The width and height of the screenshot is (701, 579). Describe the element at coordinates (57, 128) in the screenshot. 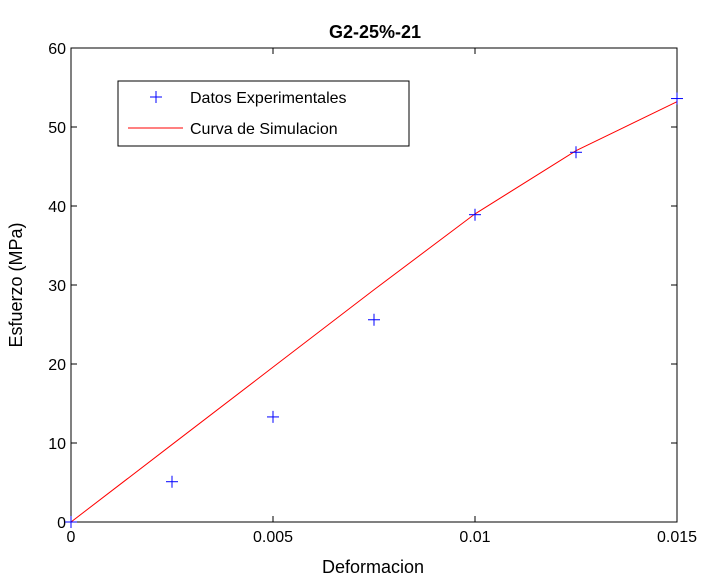

I see `y-tick-label: 50` at that location.